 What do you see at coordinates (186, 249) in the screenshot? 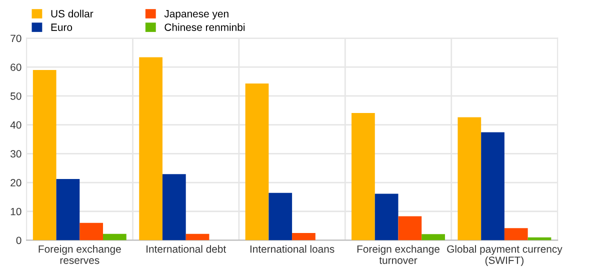
I see `x-tick-label: International debt` at bounding box center [186, 249].